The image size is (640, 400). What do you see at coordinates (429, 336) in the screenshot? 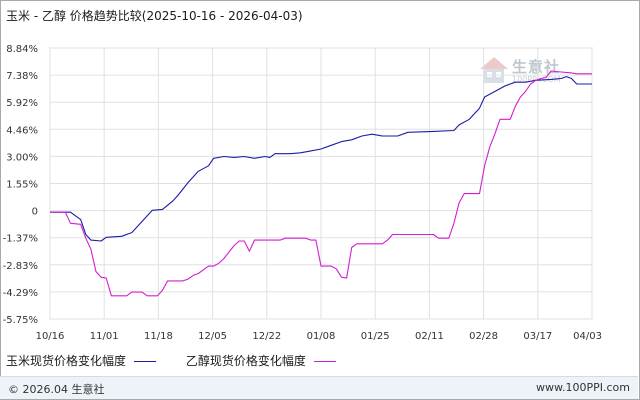
I see `x-tick-label: 02/11` at bounding box center [429, 336].